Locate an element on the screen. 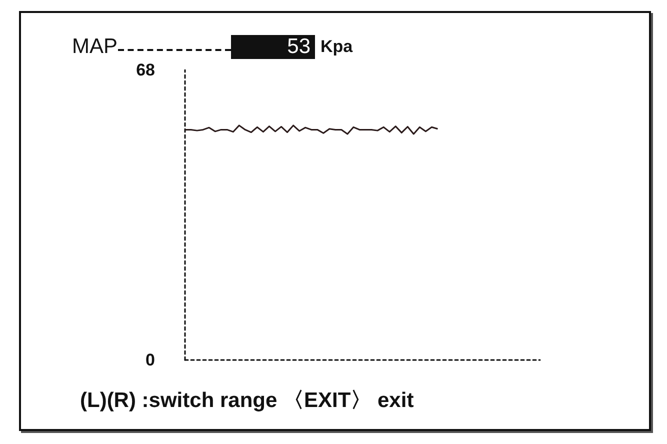  text: 53 is located at coordinates (272, 47).